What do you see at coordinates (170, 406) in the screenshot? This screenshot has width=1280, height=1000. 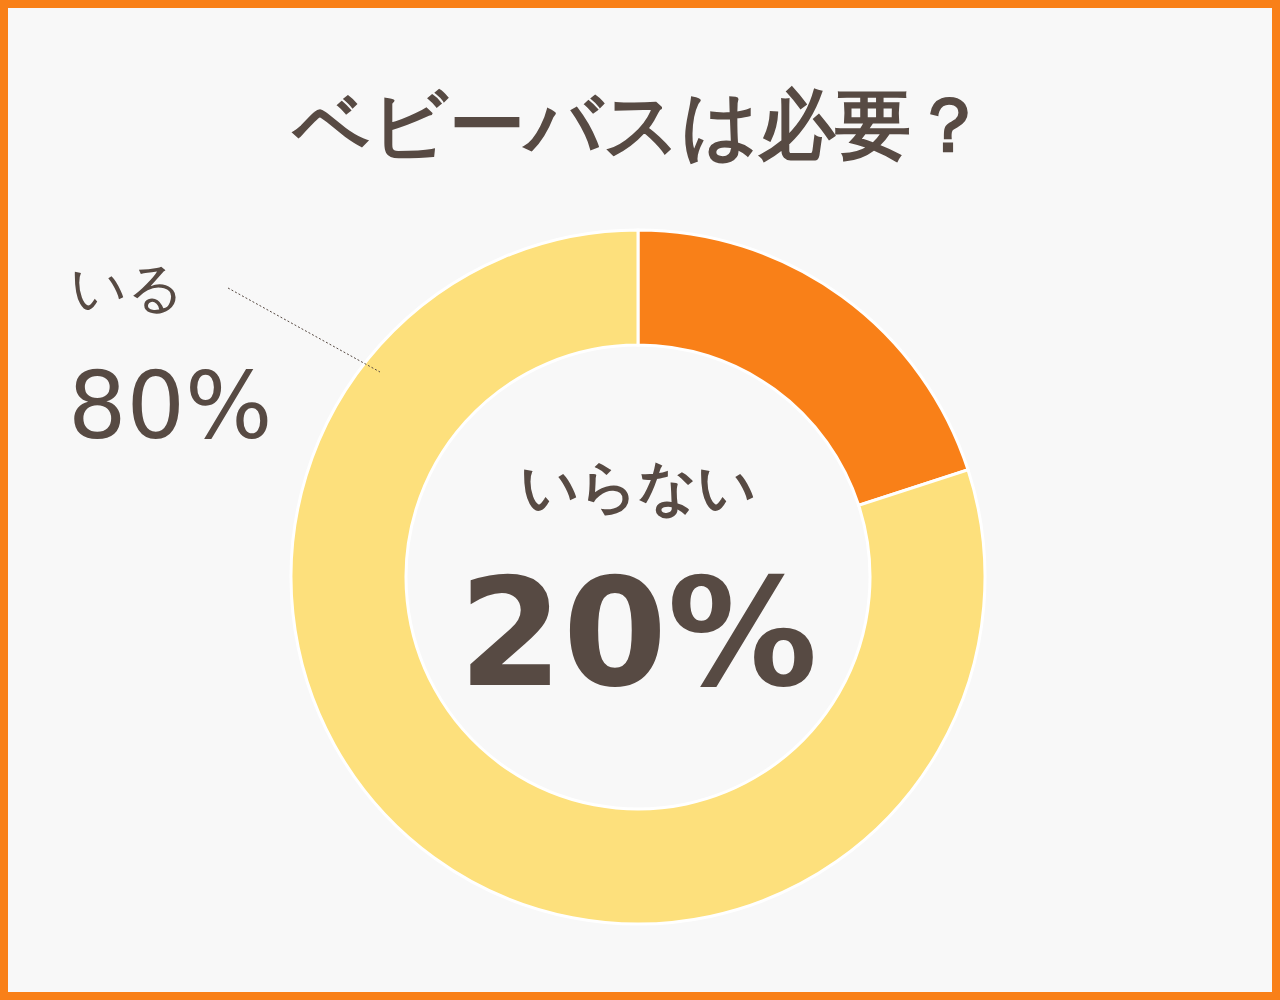 I see `data-label: 80%` at bounding box center [170, 406].